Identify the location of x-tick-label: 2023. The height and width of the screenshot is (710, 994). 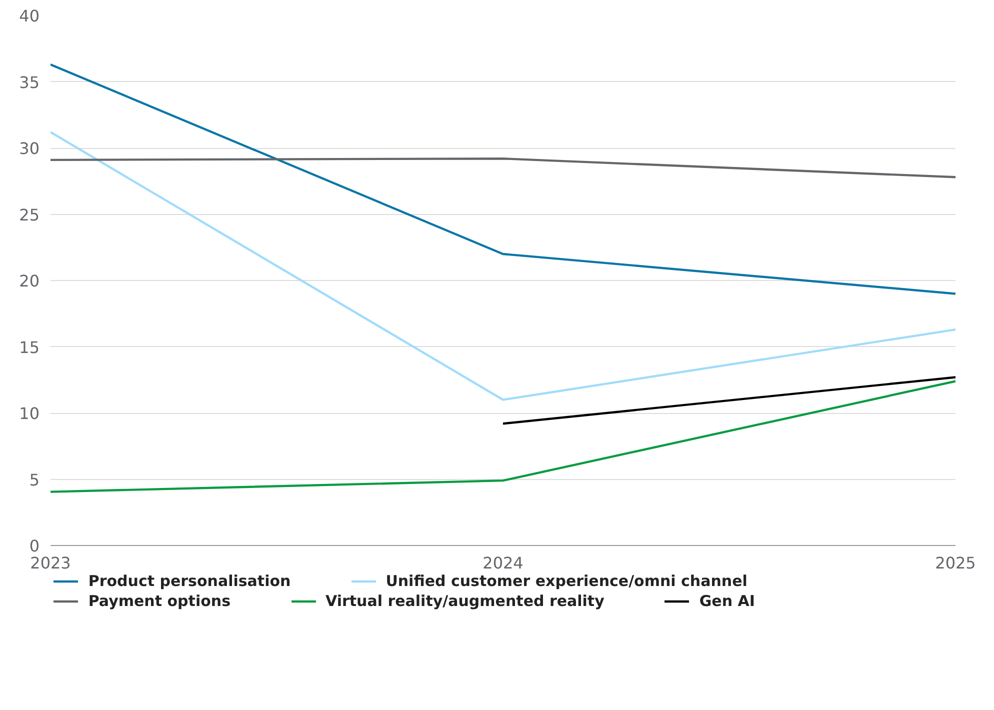
(50, 563).